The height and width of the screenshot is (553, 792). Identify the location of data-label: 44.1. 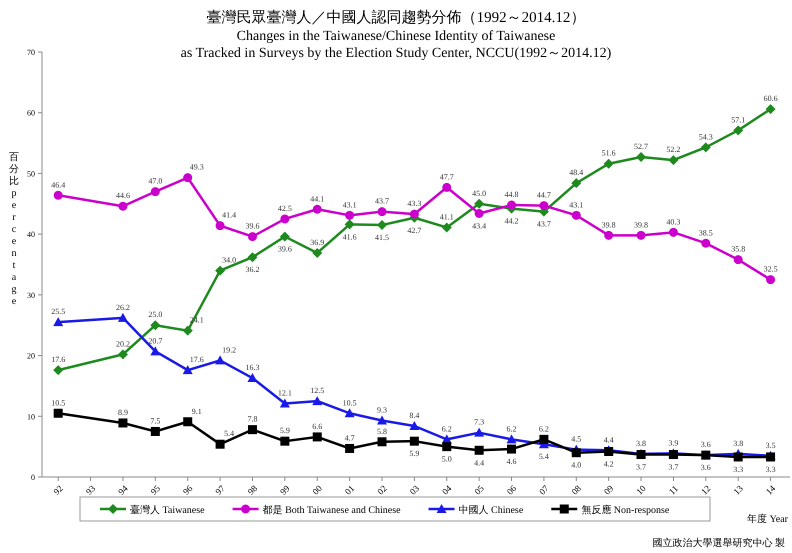
(317, 199).